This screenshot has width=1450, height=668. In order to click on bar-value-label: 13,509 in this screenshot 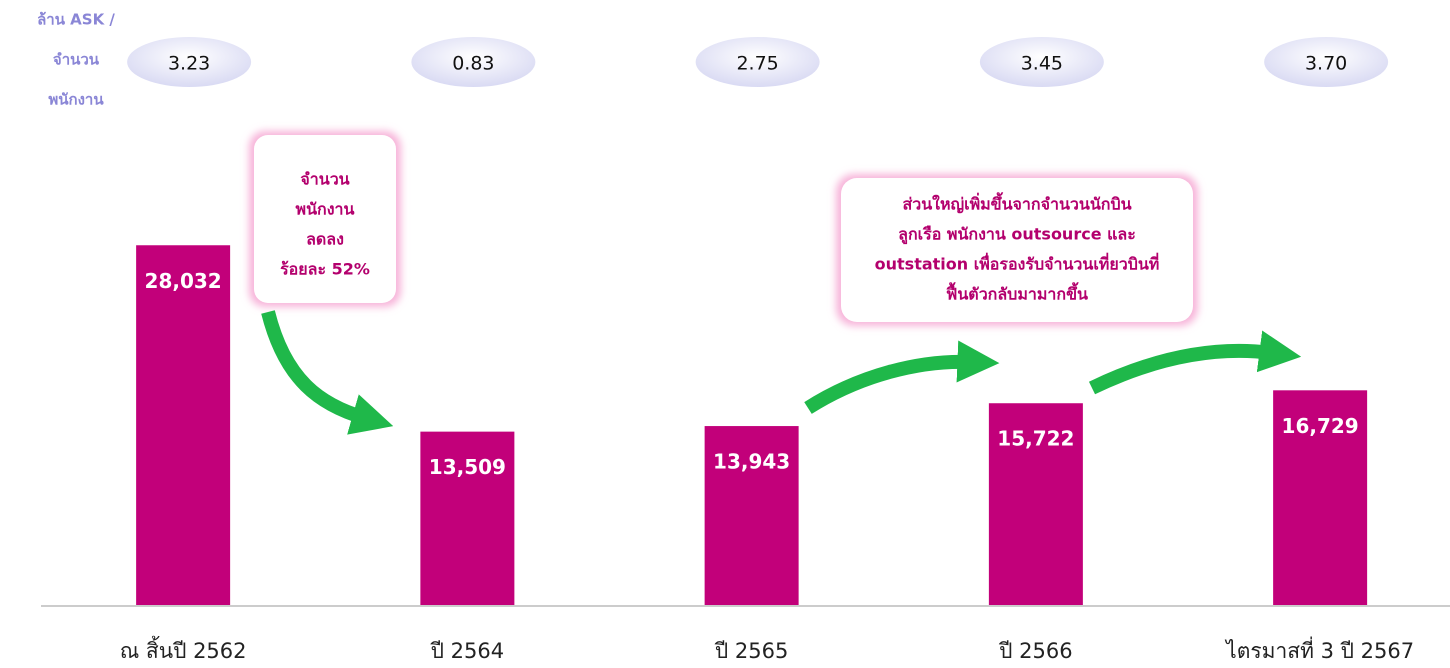, I will do `click(467, 467)`.